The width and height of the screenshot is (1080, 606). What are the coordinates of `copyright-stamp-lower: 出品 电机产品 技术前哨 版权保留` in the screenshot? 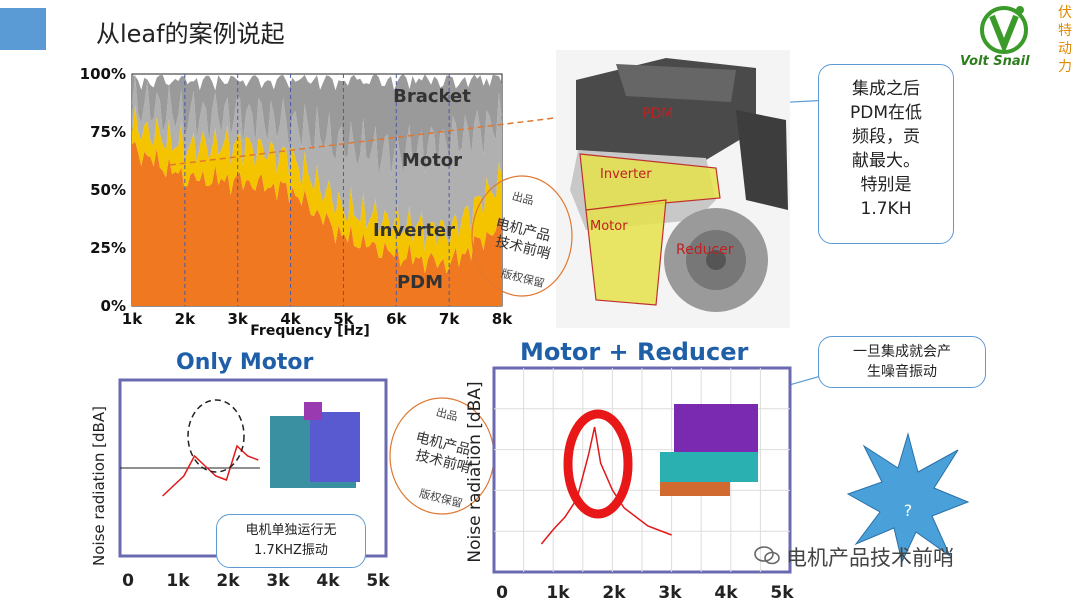 It's located at (442, 456).